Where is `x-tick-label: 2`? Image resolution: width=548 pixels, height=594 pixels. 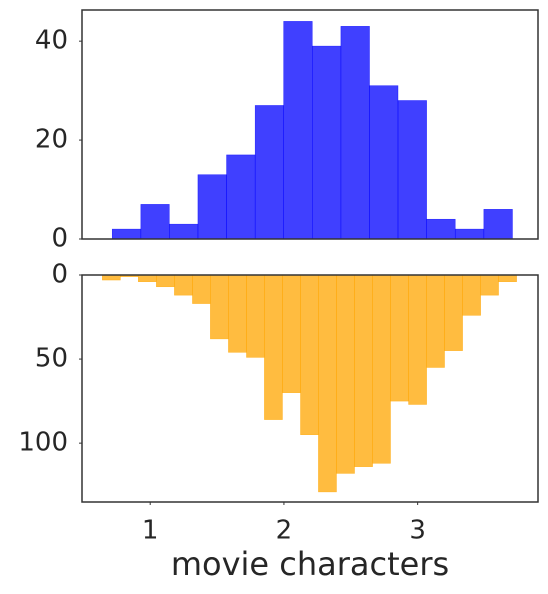
x-tick-label: 2 is located at coordinates (284, 531).